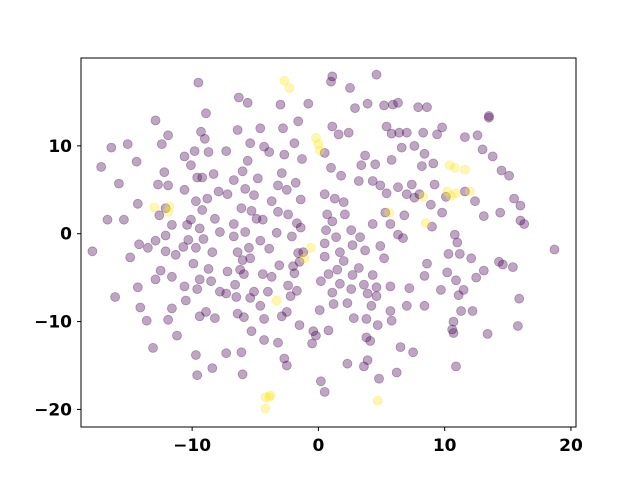 This screenshot has width=640, height=480. Describe the element at coordinates (60, 147) in the screenshot. I see `y-tick-label: 10` at that location.